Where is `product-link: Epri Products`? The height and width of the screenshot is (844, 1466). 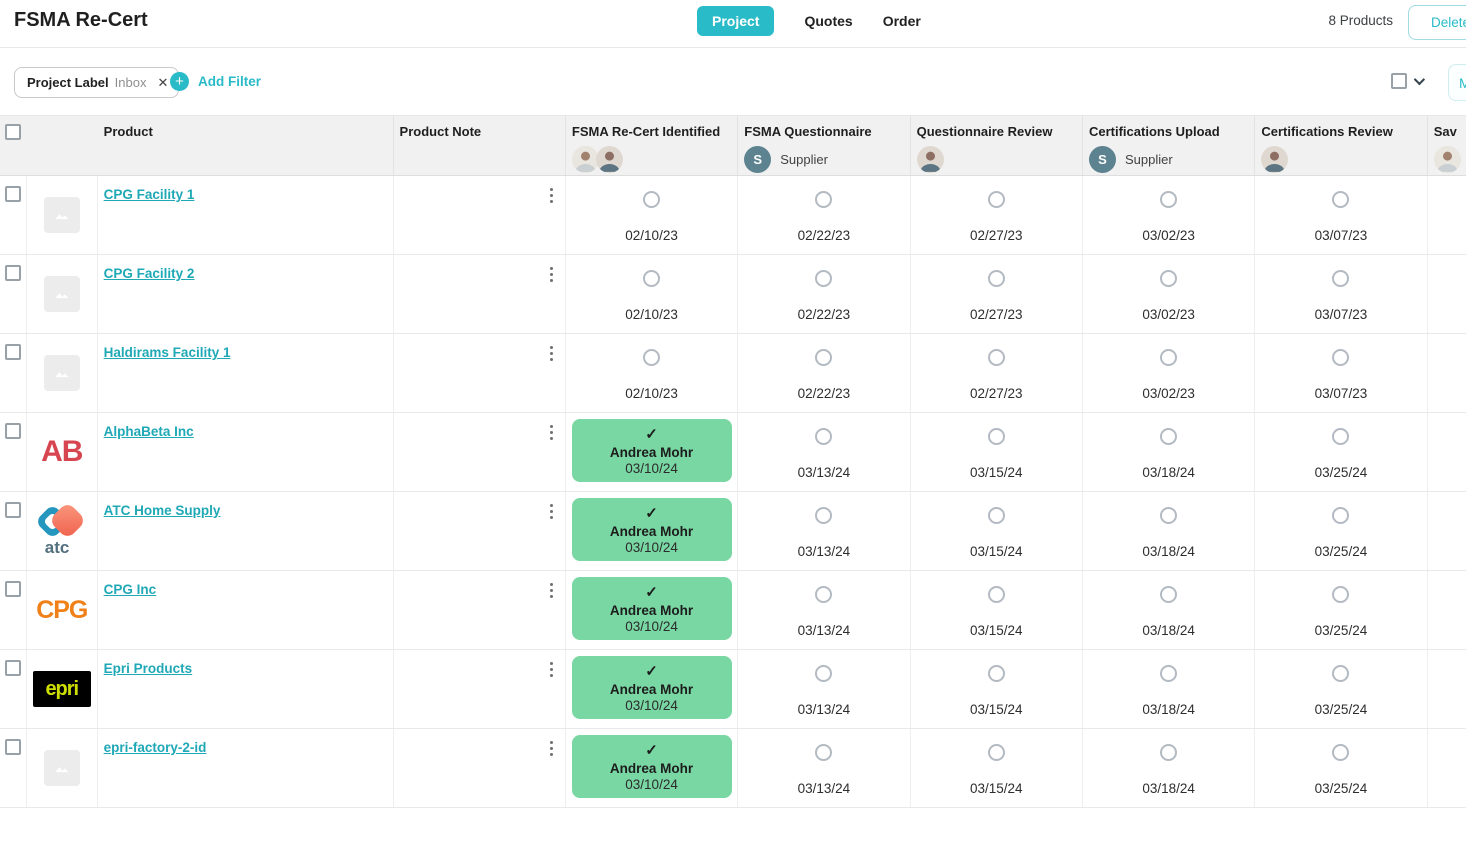
product-link: Epri Products is located at coordinates (148, 668).